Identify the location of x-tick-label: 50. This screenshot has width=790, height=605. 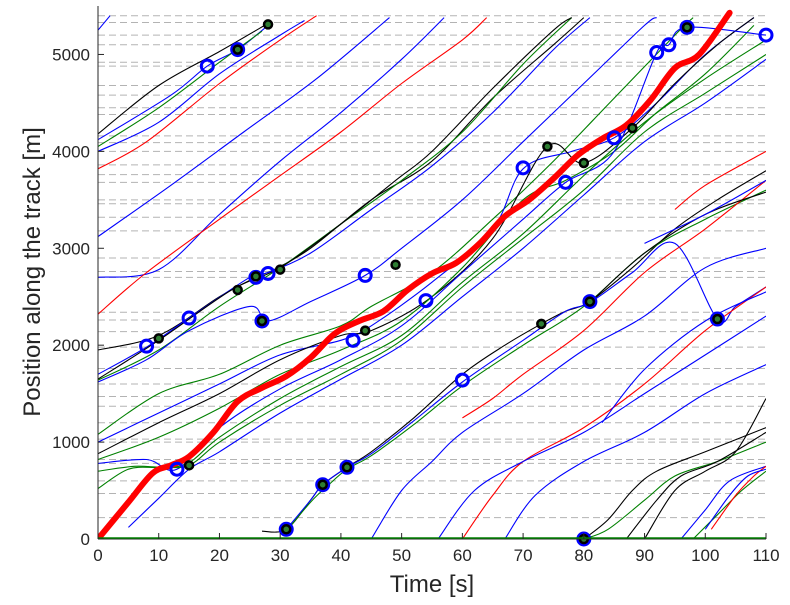
(401, 555).